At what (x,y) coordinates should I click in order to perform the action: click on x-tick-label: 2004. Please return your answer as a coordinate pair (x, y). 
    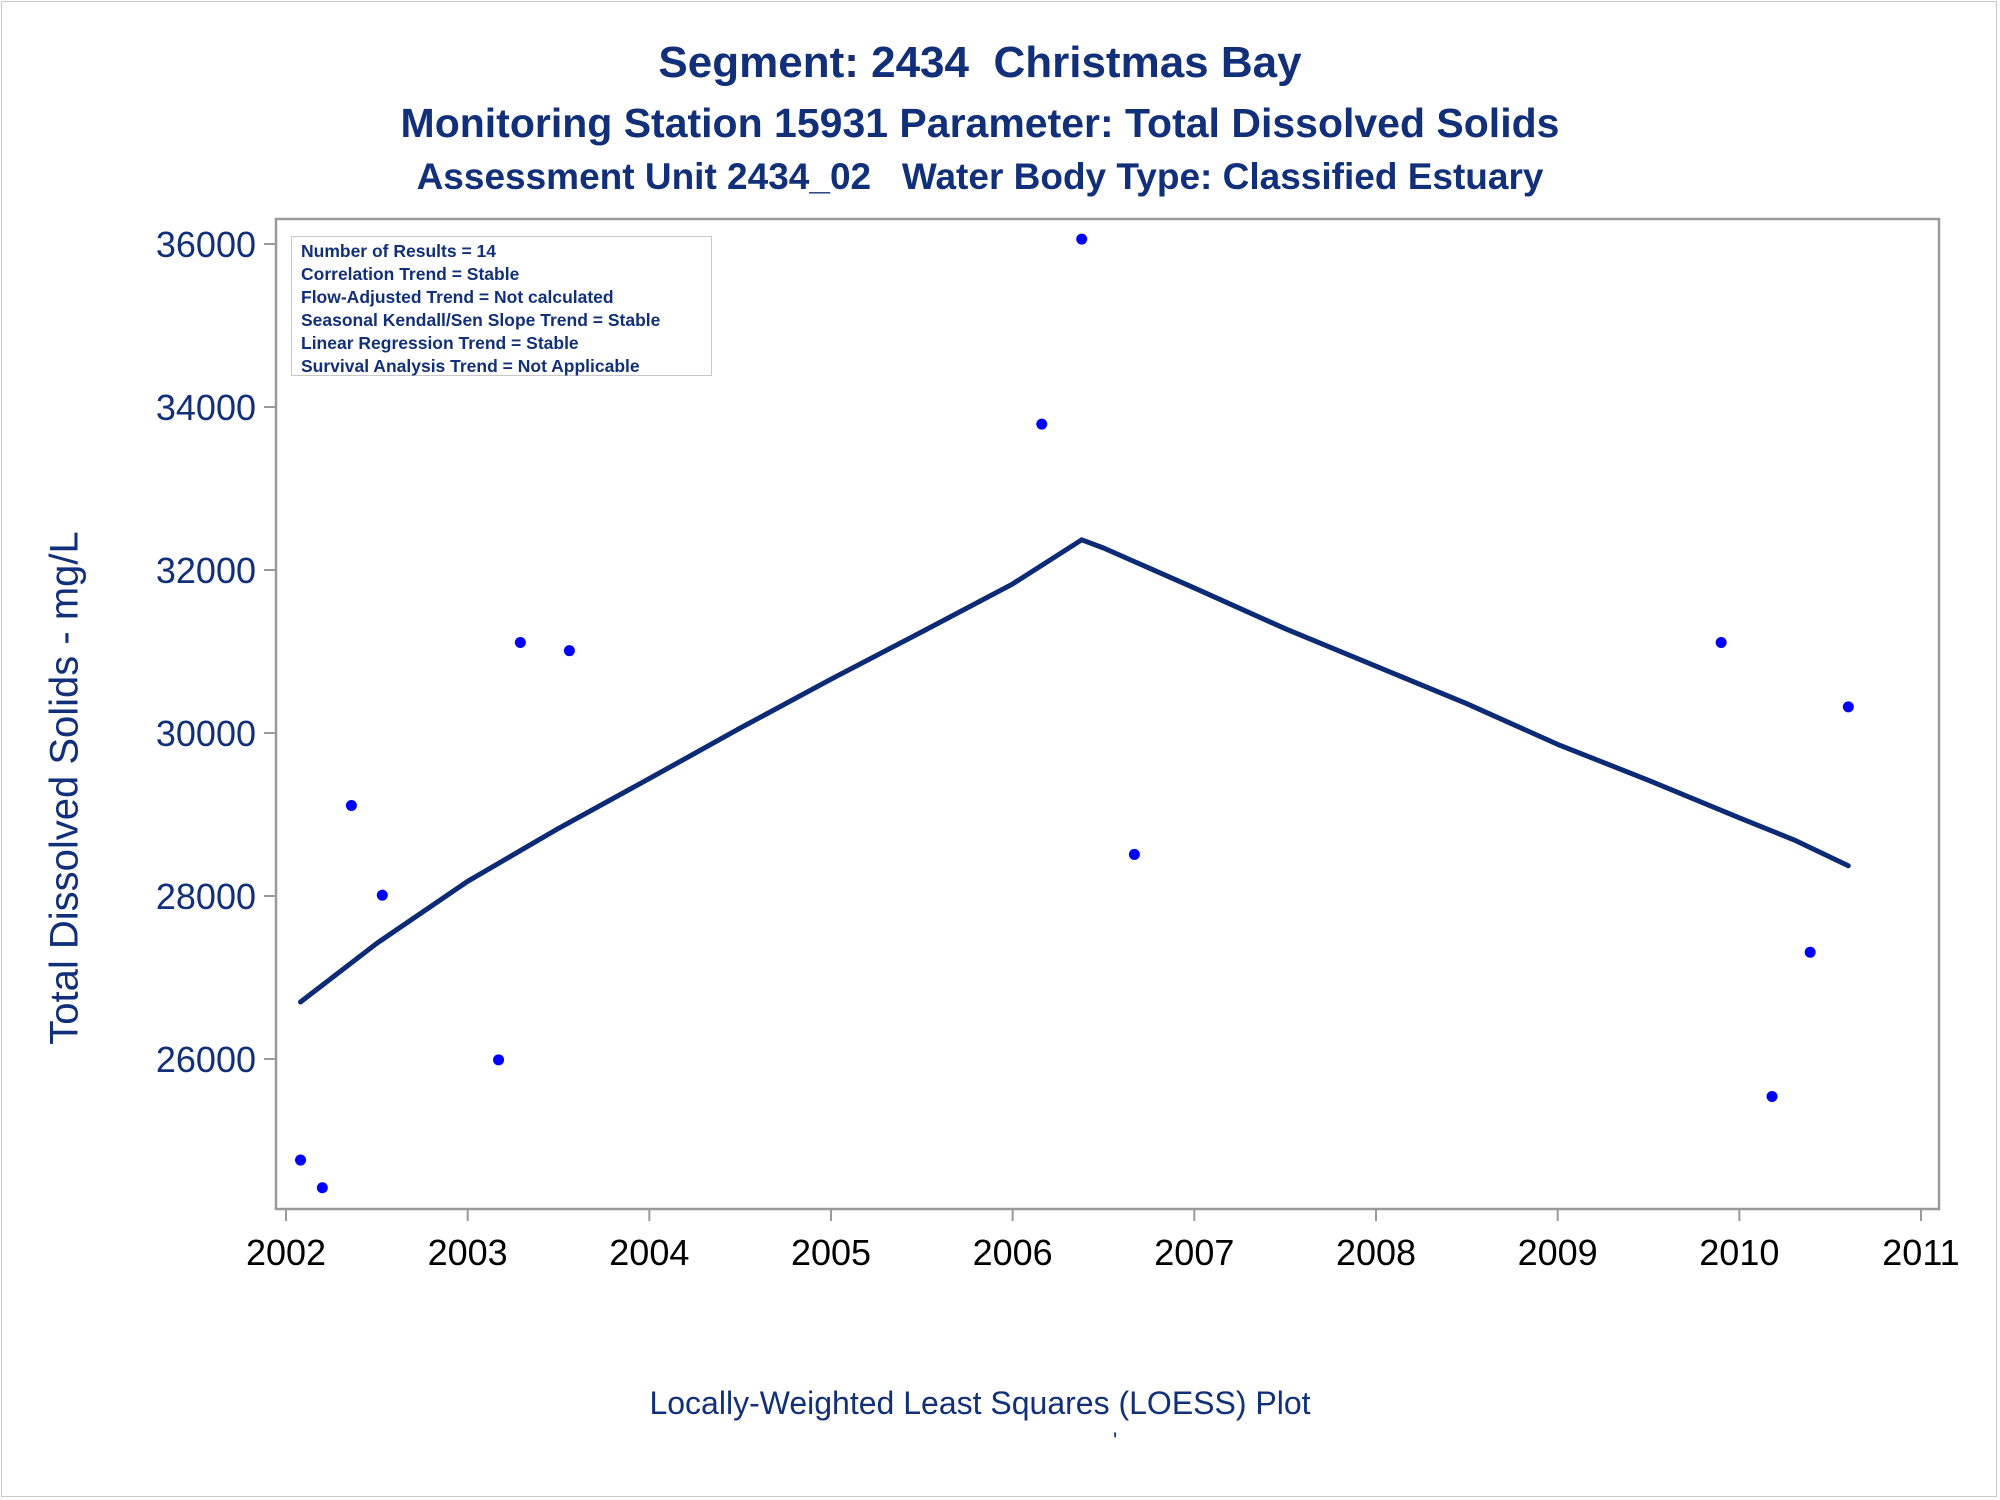
    Looking at the image, I should click on (649, 1252).